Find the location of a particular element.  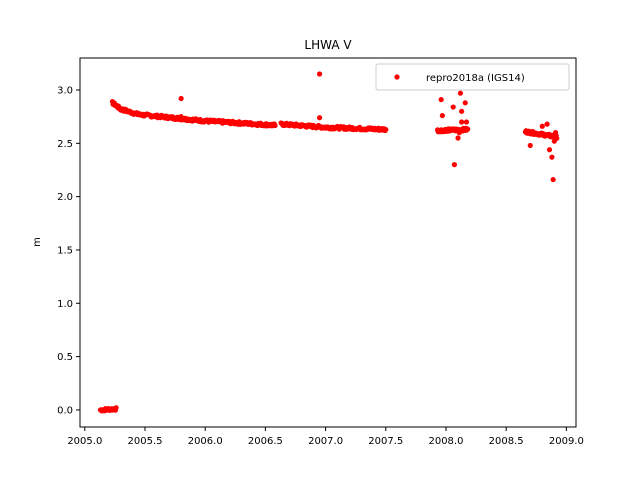

y-axis: 0.0 0.5 1.0 1.5 2.0 2.5 3.0 is located at coordinates (68, 250).